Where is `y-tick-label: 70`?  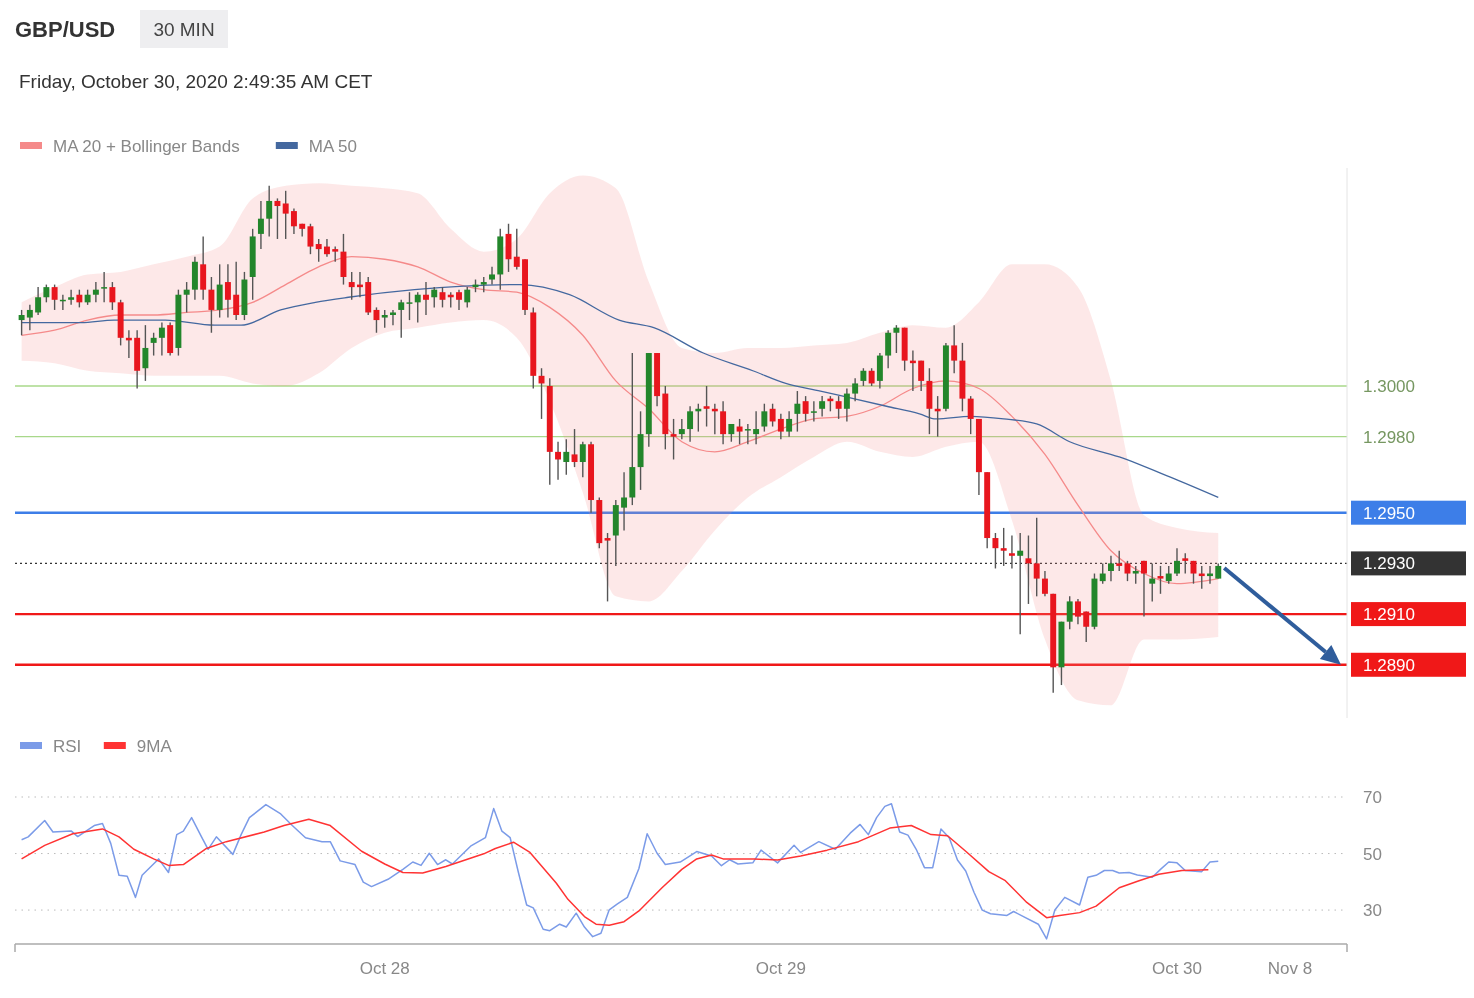 y-tick-label: 70 is located at coordinates (1372, 797).